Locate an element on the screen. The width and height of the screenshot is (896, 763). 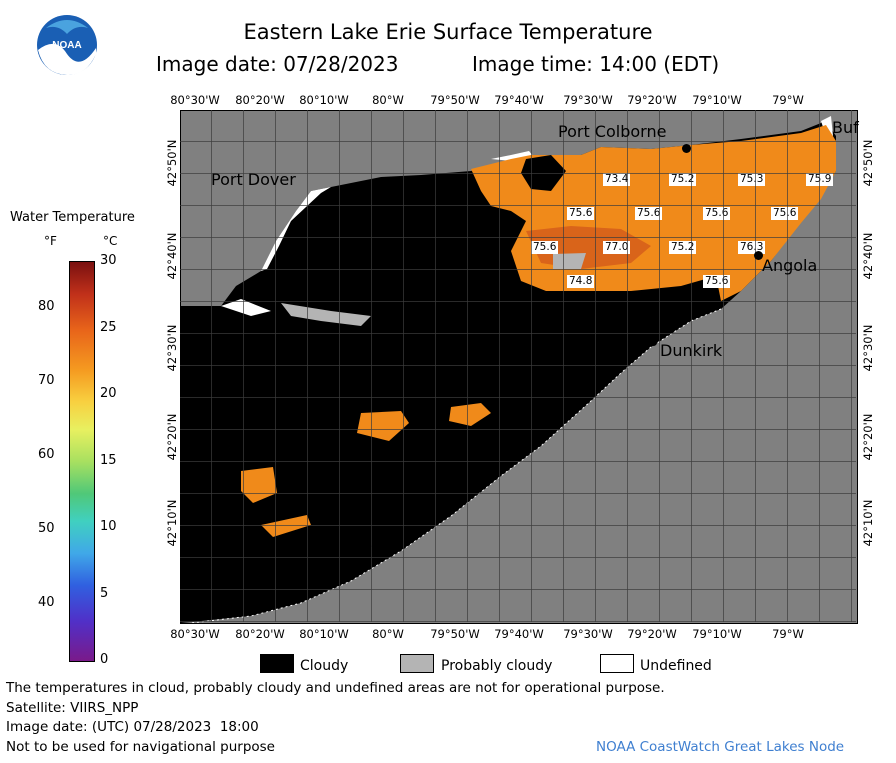
place-dunkirk: Dunkirk is located at coordinates (691, 350).